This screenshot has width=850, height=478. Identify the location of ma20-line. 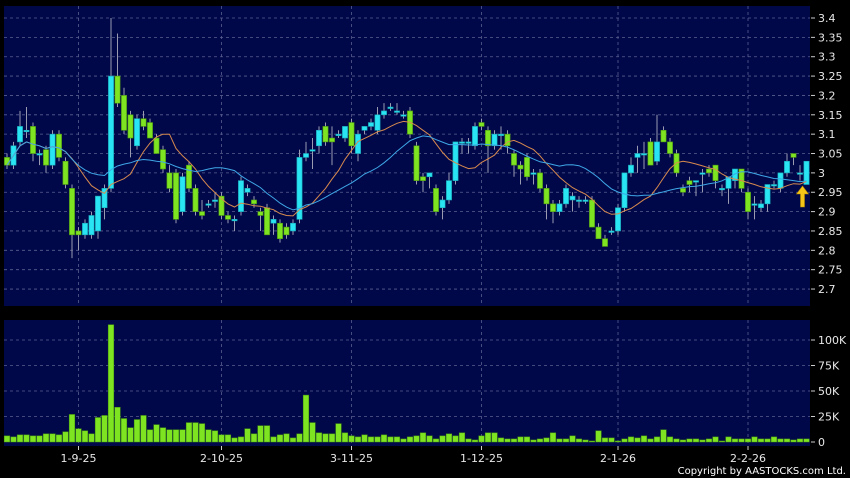
(406, 173).